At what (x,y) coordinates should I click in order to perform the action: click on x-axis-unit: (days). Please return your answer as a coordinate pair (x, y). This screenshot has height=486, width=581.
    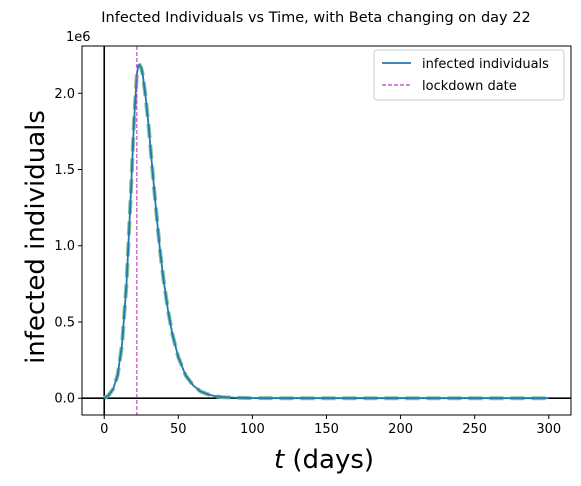
    Looking at the image, I should click on (329, 460).